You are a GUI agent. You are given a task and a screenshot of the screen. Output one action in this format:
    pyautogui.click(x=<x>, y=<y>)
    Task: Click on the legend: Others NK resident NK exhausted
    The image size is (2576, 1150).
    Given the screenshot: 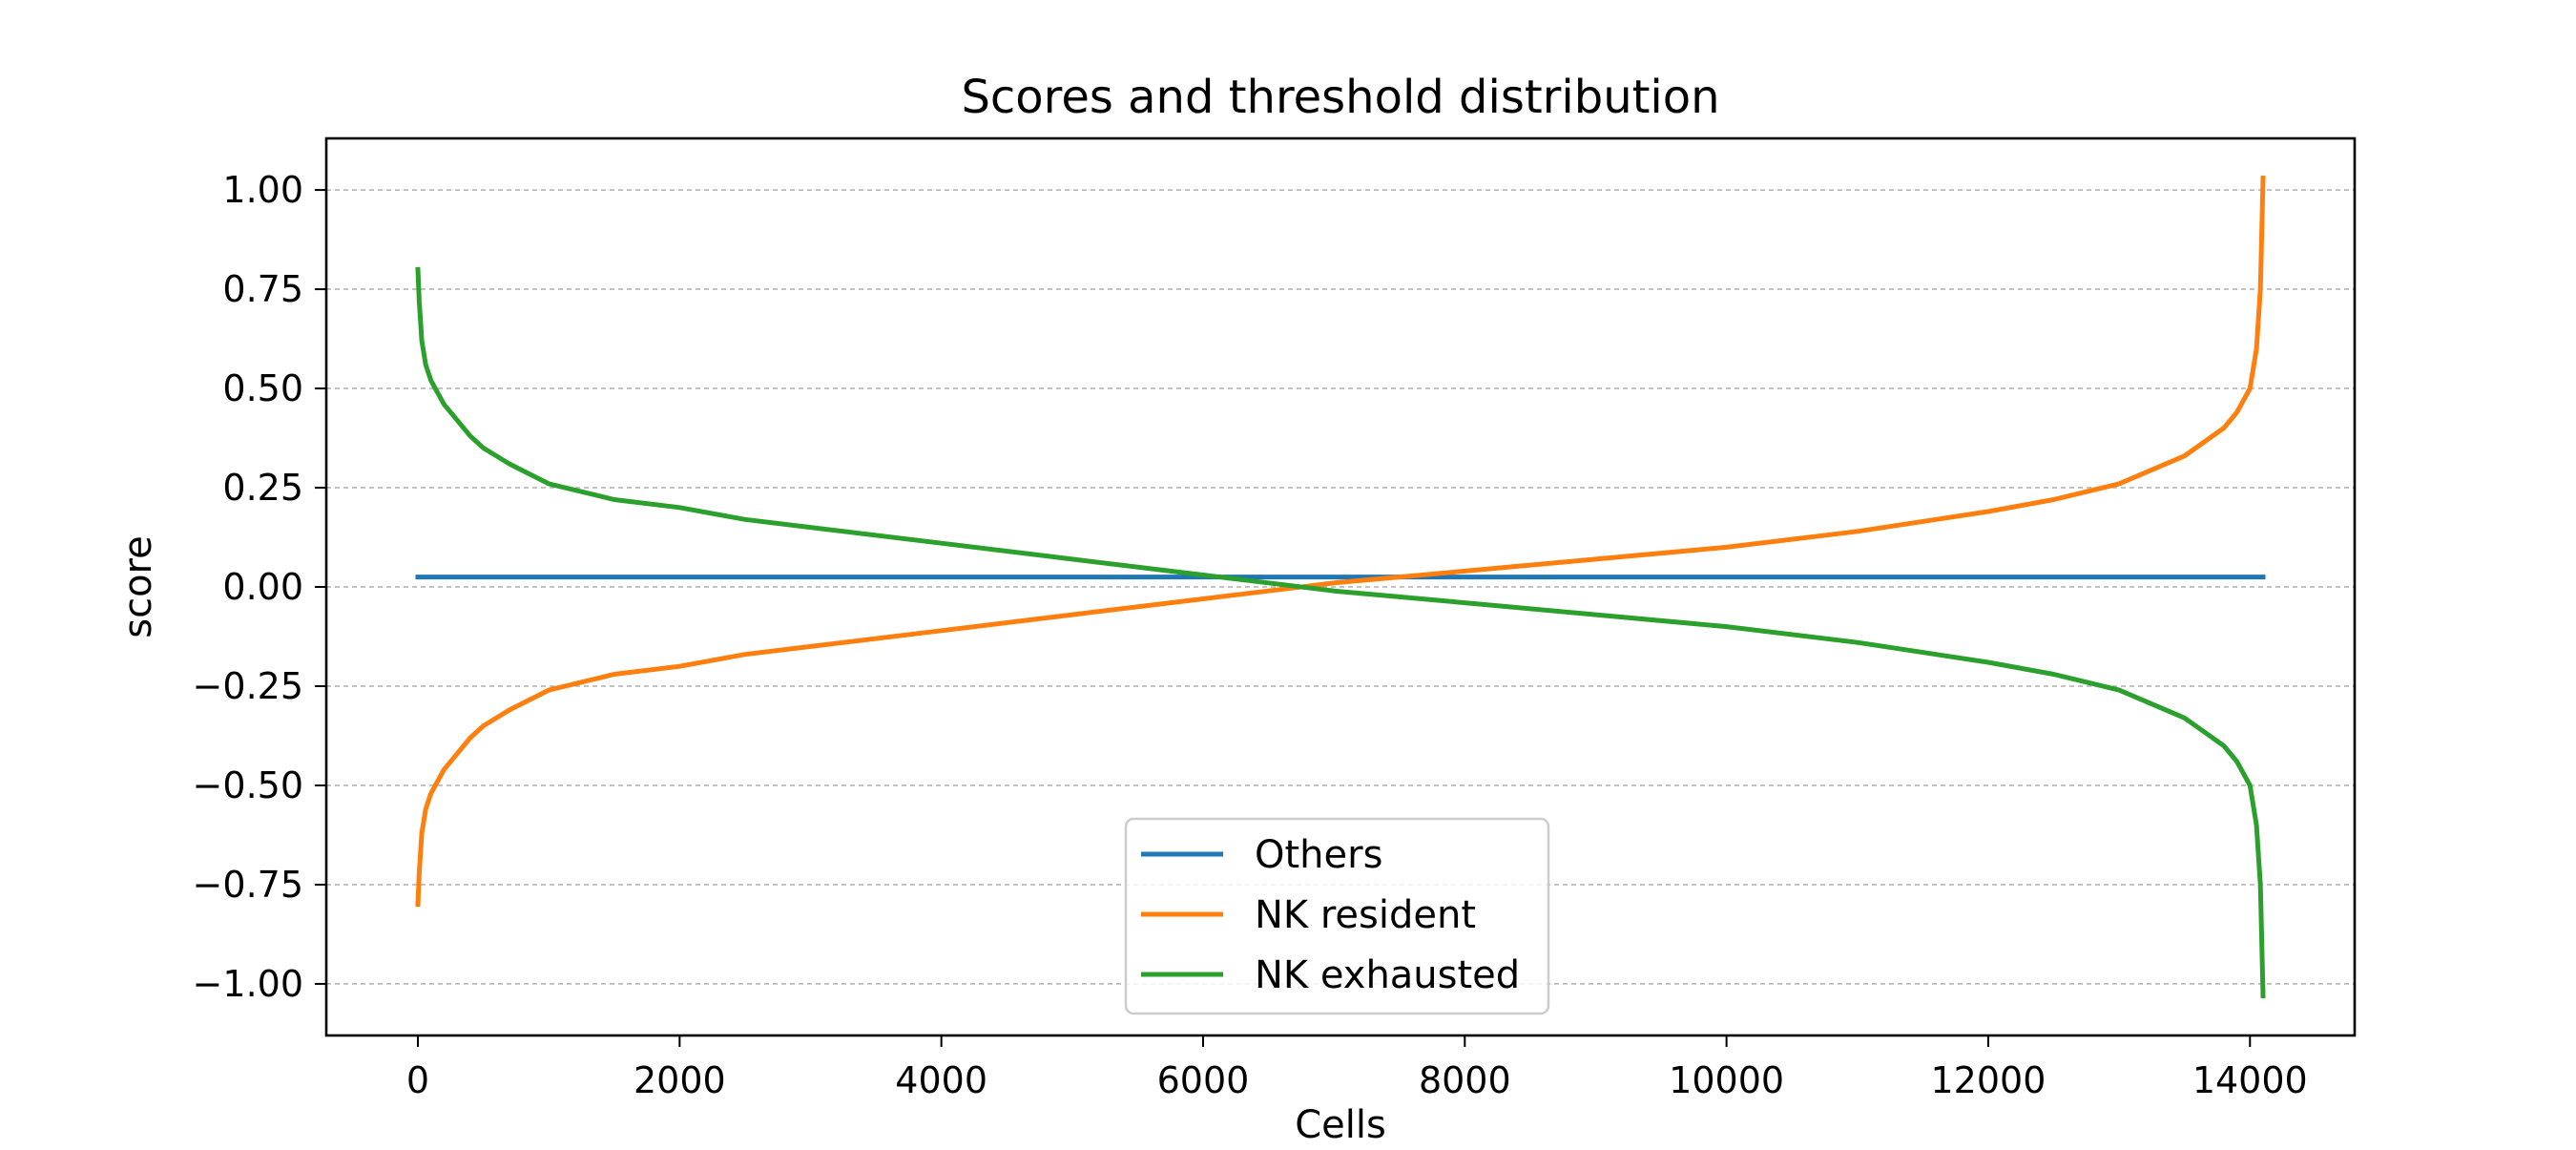 What is the action you would take?
    pyautogui.click(x=1337, y=916)
    